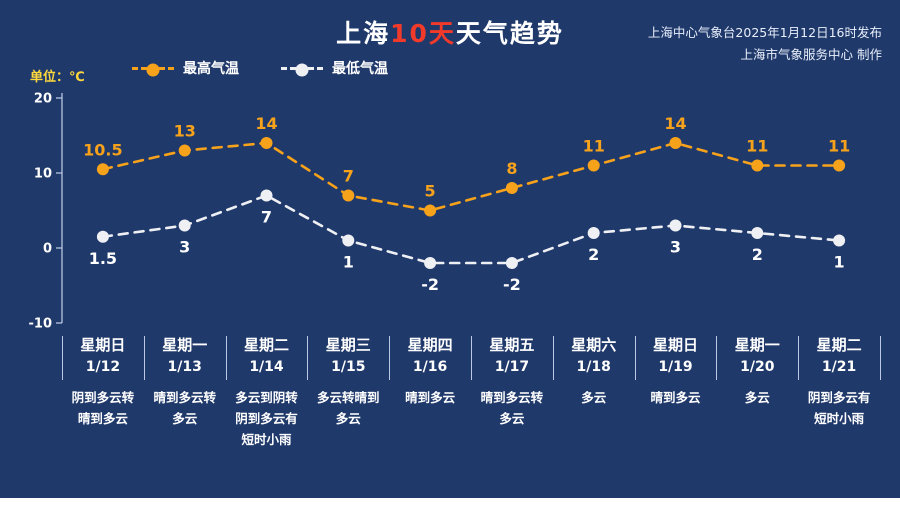  I want to click on day-column: 星期二 1/21 阴到多云有 短时小雨, so click(839, 381).